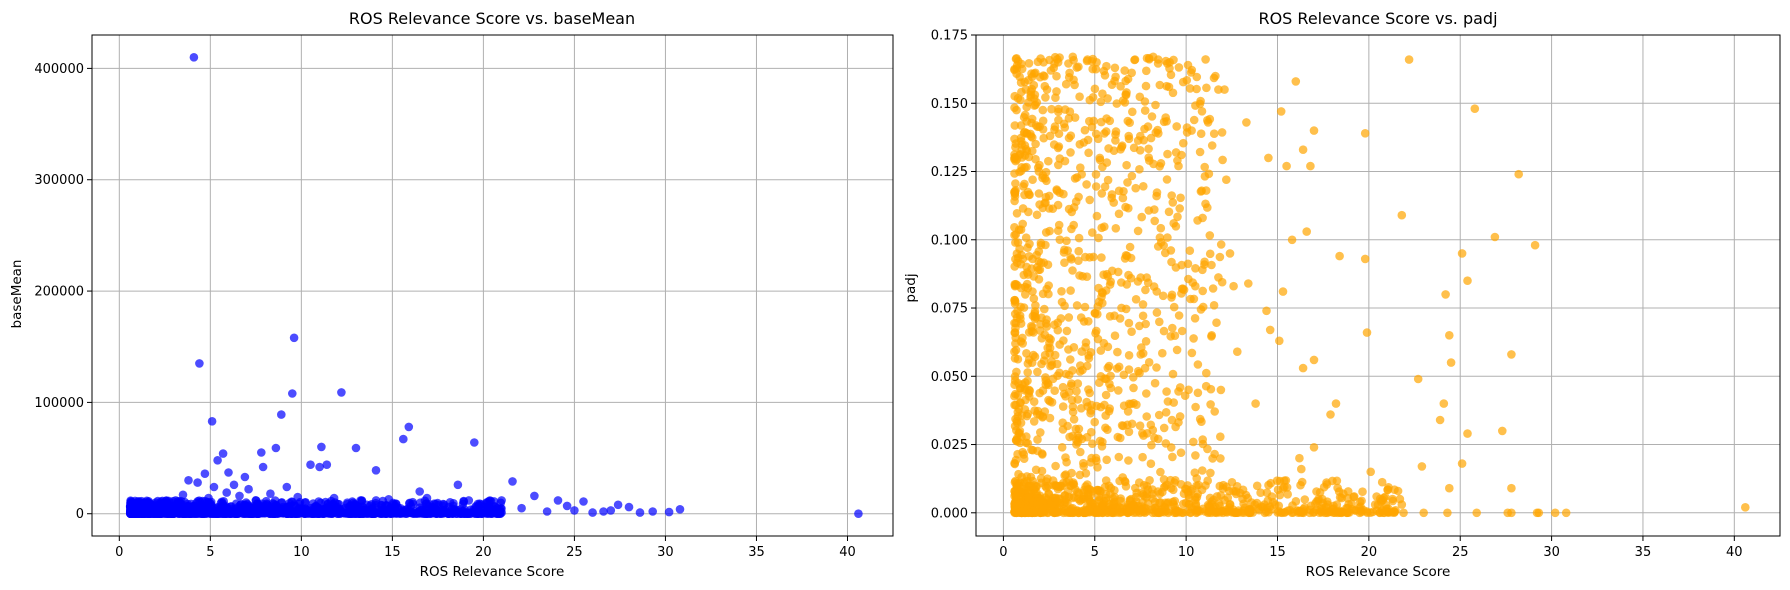 The height and width of the screenshot is (590, 1790). I want to click on right-x-tick-label: 30, so click(1551, 552).